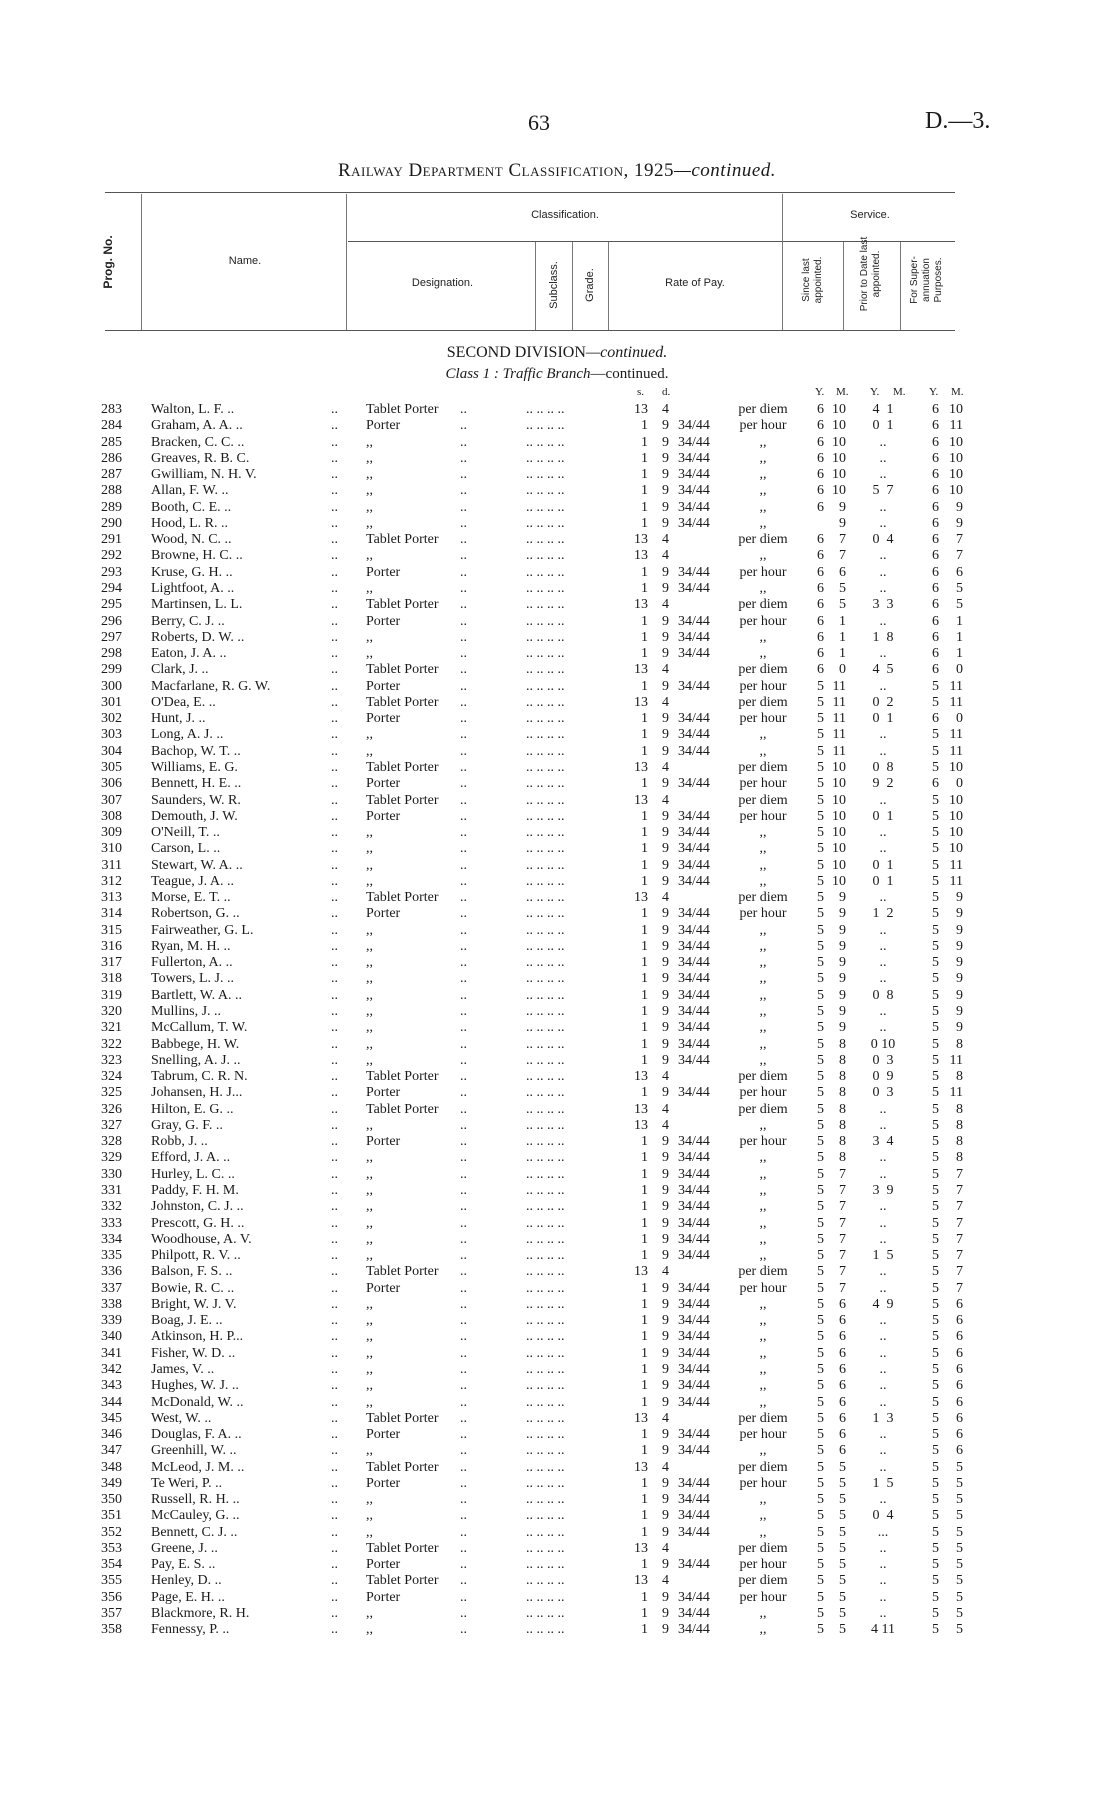 This screenshot has width=1114, height=1813. I want to click on since-months: 10, so click(839, 865).